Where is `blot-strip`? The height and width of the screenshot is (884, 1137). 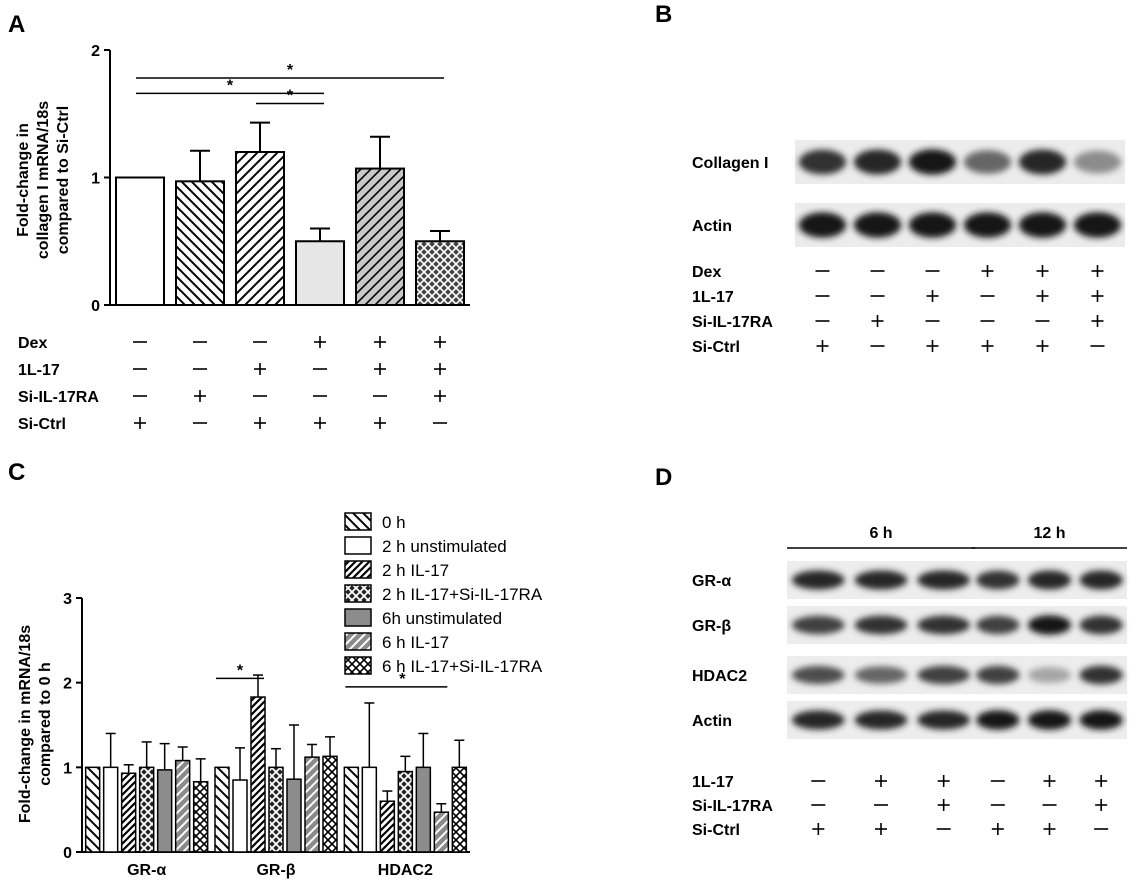 blot-strip is located at coordinates (960, 225).